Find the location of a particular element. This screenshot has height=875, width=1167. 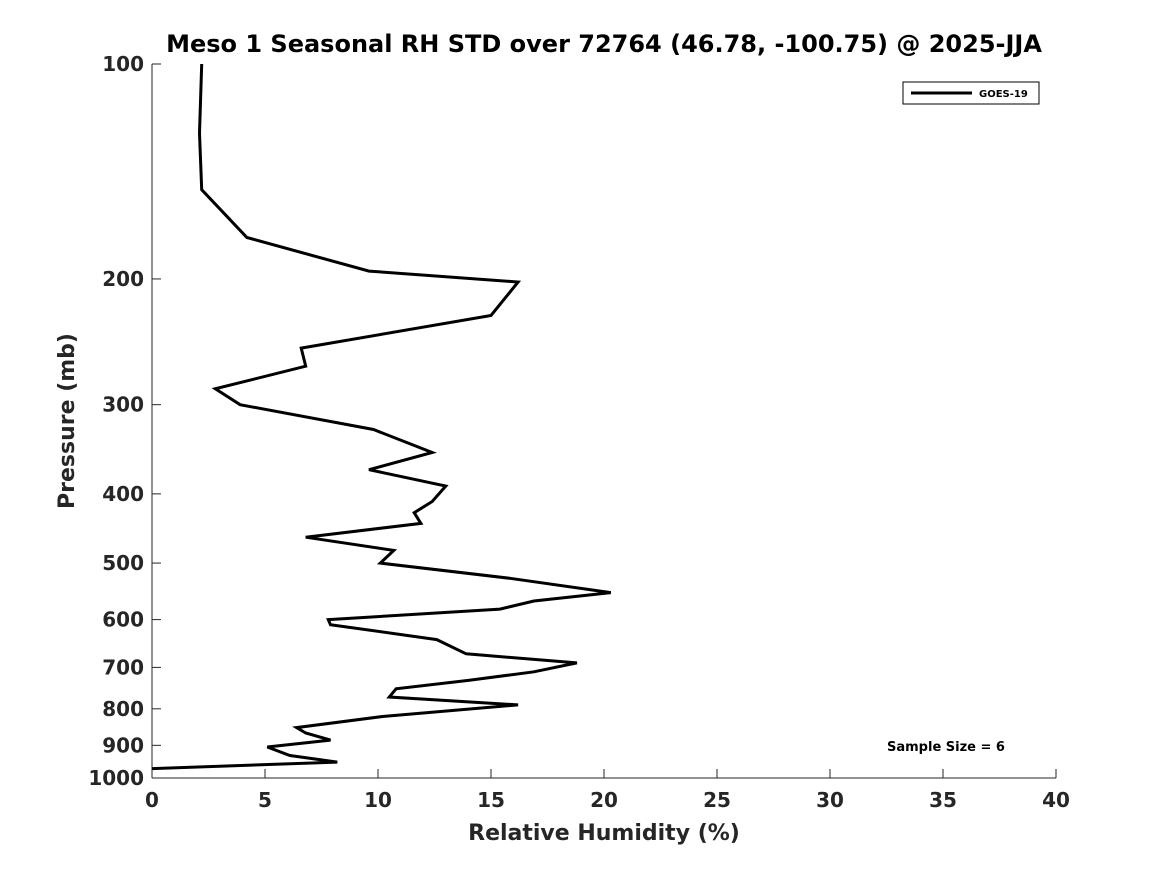

y-tick-label: 1000 is located at coordinates (116, 778).